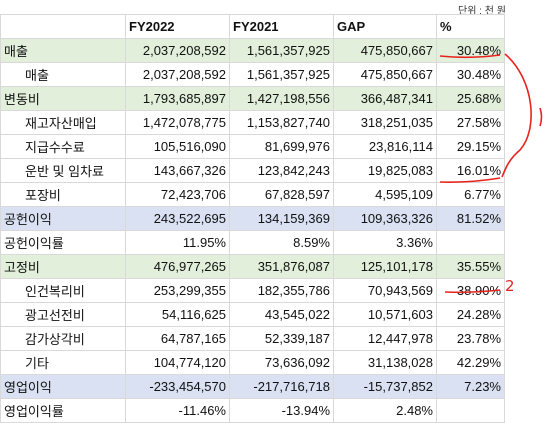  What do you see at coordinates (177, 98) in the screenshot?
I see `cell-value: 1,793,685,897` at bounding box center [177, 98].